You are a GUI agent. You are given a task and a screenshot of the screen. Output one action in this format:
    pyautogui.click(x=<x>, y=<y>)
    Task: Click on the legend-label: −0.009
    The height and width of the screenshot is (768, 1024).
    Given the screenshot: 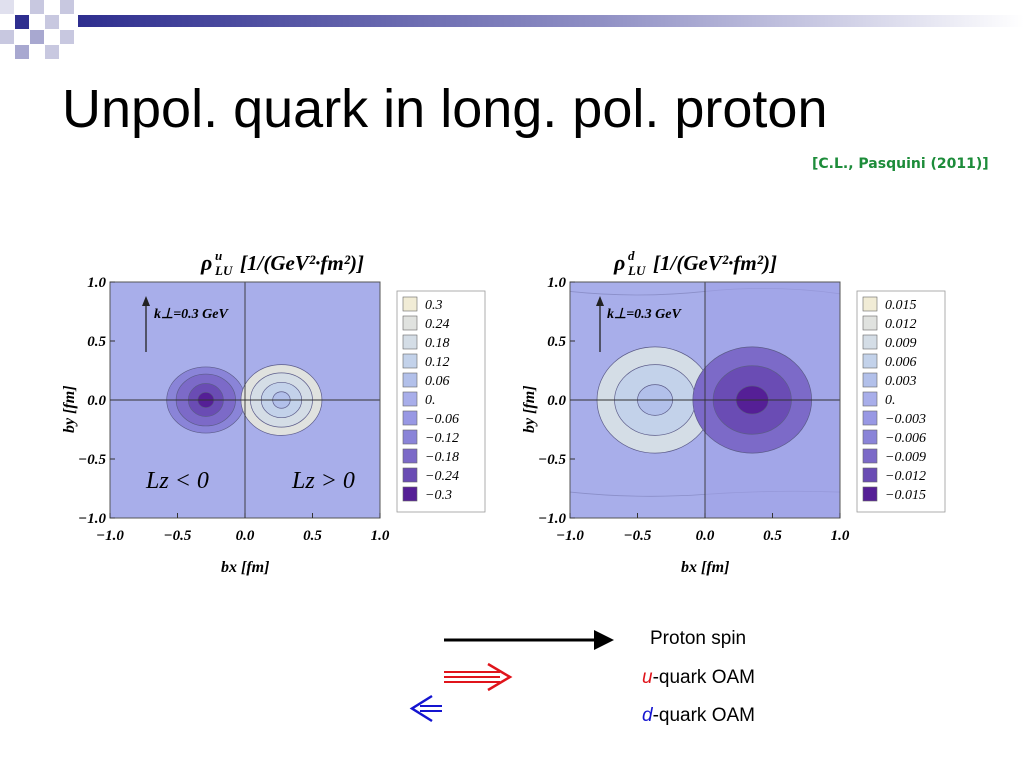 What is the action you would take?
    pyautogui.click(x=905, y=457)
    